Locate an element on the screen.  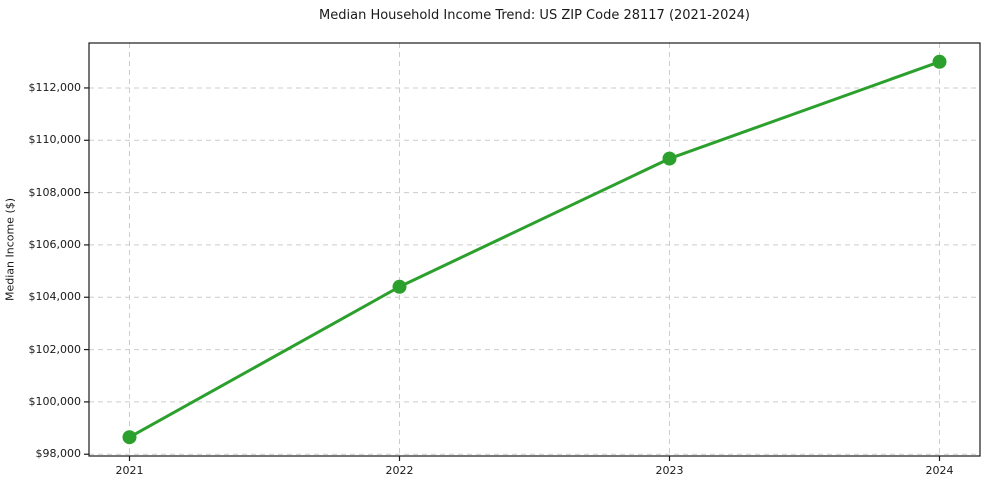
x-tick-label: 2023 is located at coordinates (669, 470).